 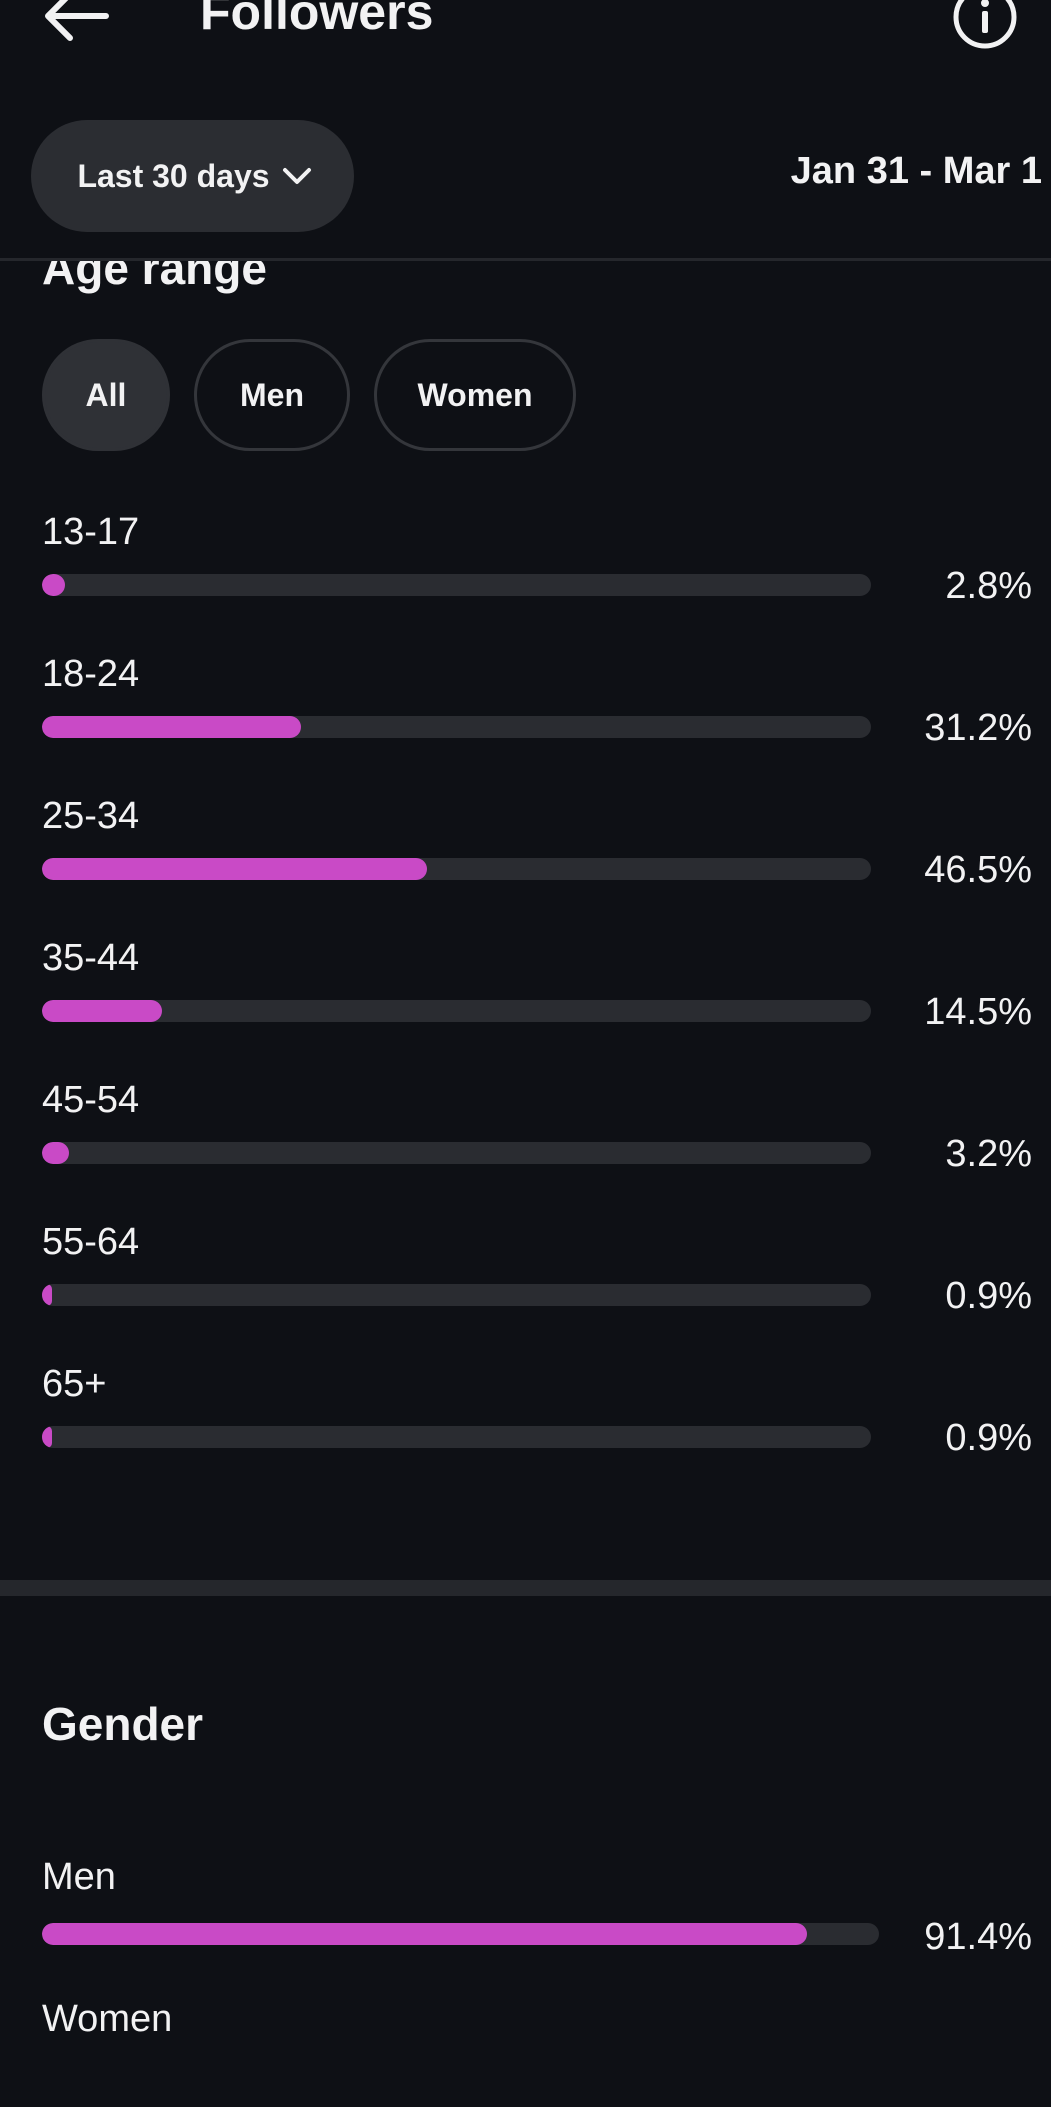 I want to click on age-filter-chips: All Men Women, so click(x=309, y=395).